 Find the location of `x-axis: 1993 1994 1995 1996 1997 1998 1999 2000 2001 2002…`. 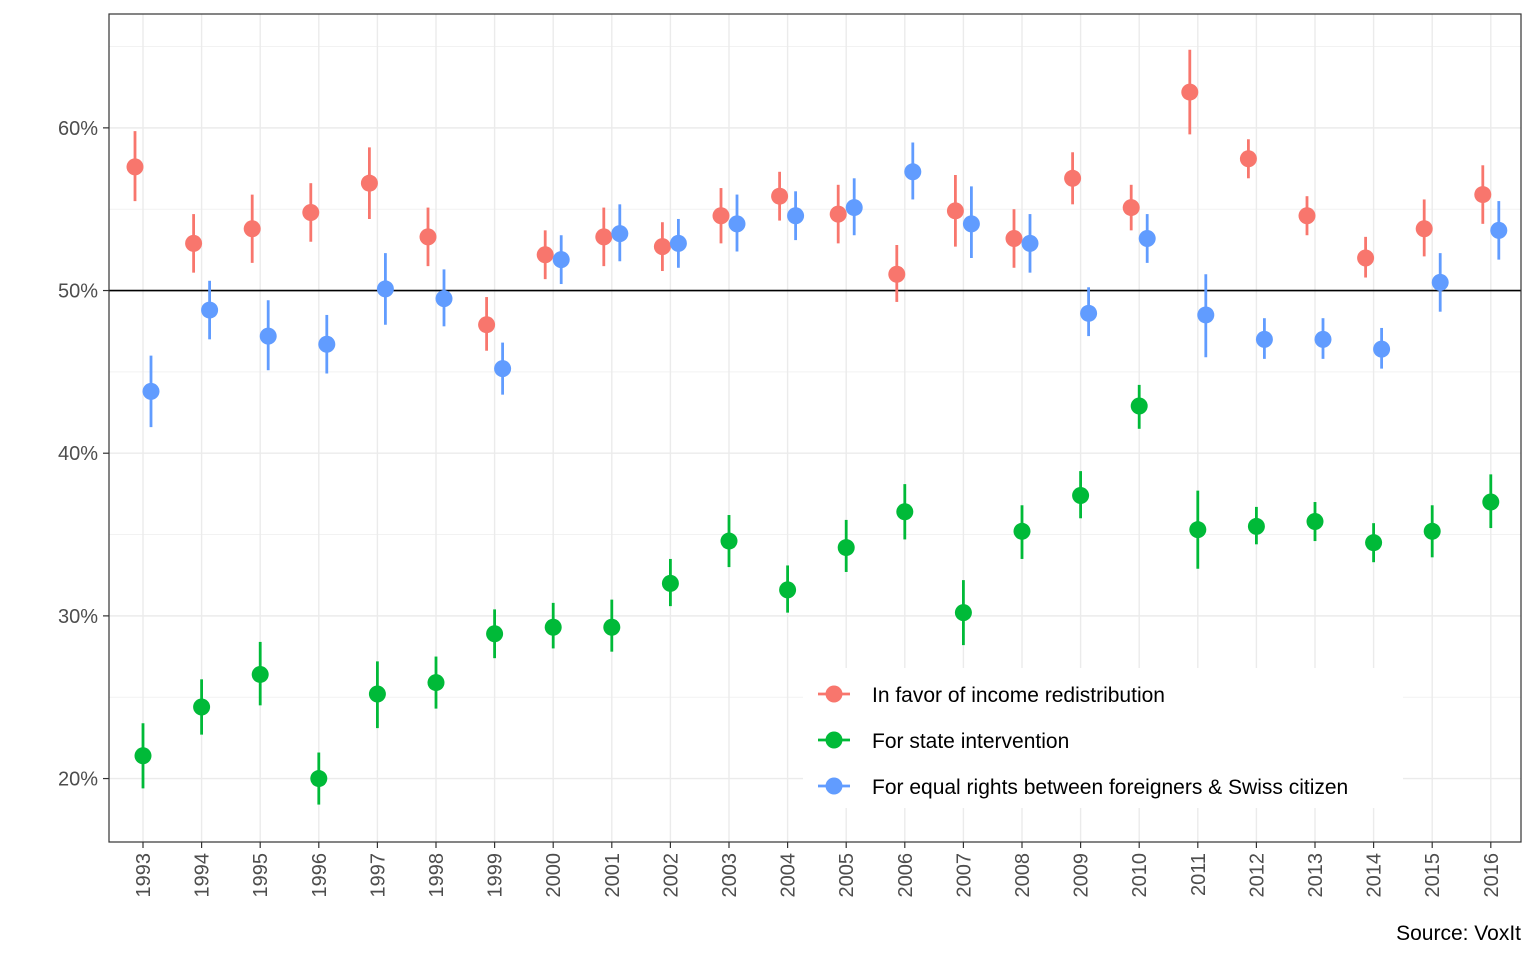

x-axis: 1993 1994 1995 1996 1997 1998 1999 2000 2001 2002… is located at coordinates (818, 870).